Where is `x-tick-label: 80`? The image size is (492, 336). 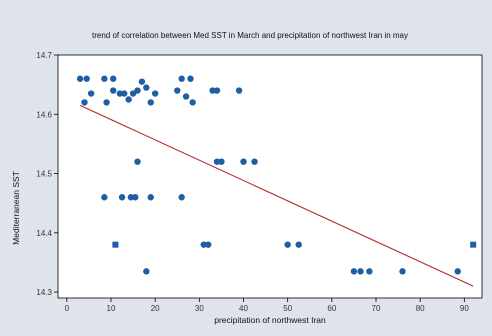 x-tick-label: 80 is located at coordinates (420, 308).